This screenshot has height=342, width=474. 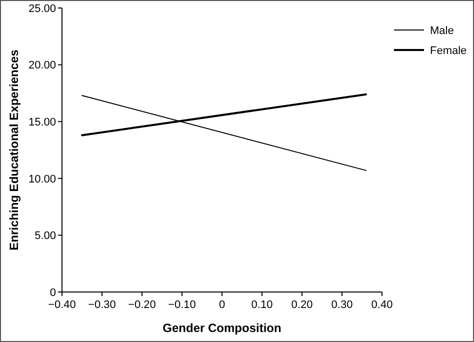 I want to click on x-tick-label: −0.10, so click(x=182, y=305).